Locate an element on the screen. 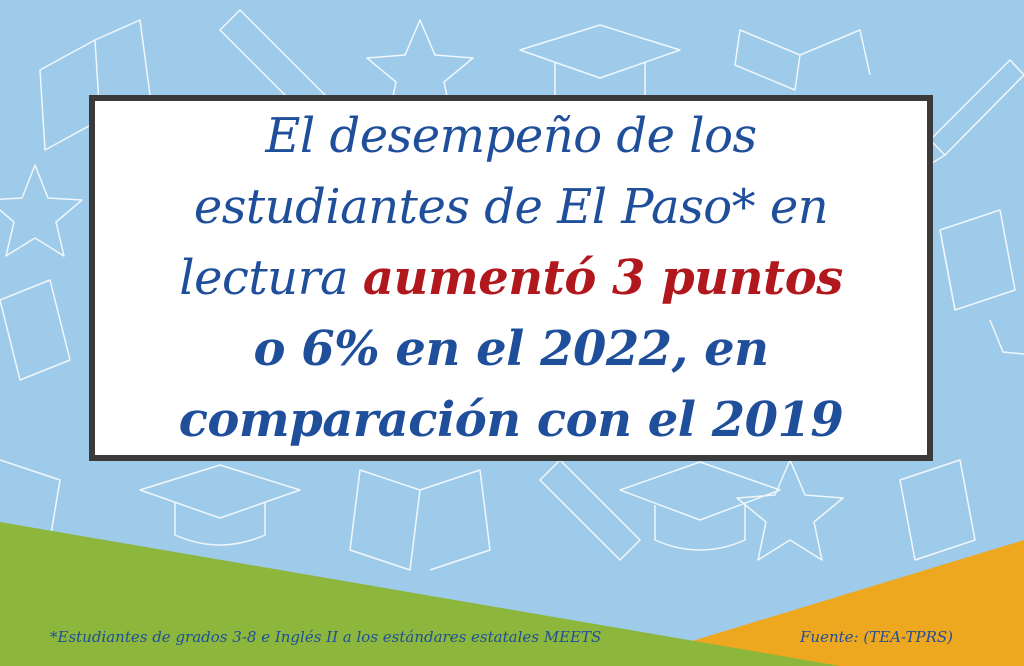 This screenshot has height=666, width=1024. headline-highlight: aumentó 3 puntos is located at coordinates (602, 277).